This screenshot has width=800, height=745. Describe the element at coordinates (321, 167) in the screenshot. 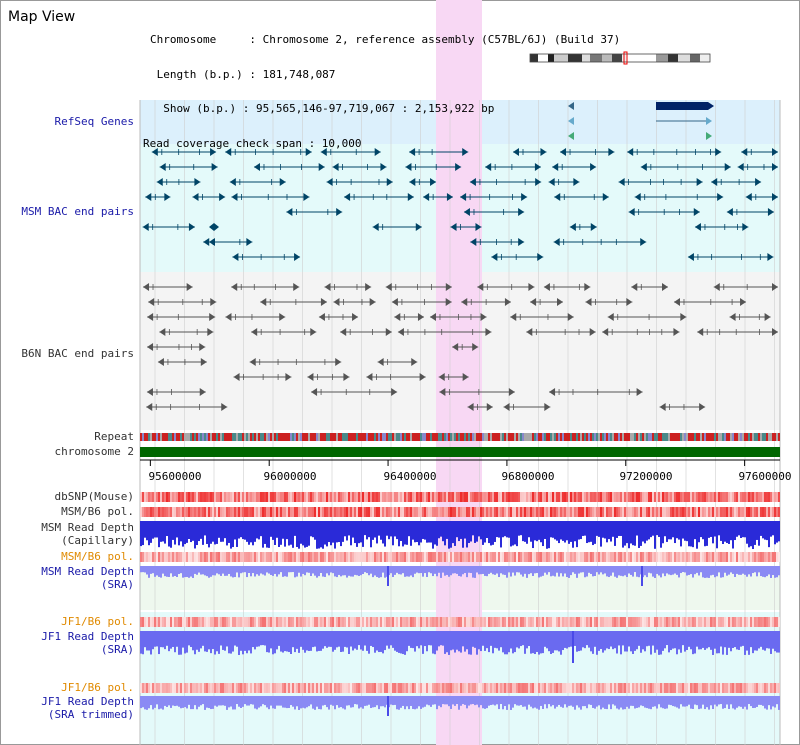

I see `msm-bac-pair-end` at that location.